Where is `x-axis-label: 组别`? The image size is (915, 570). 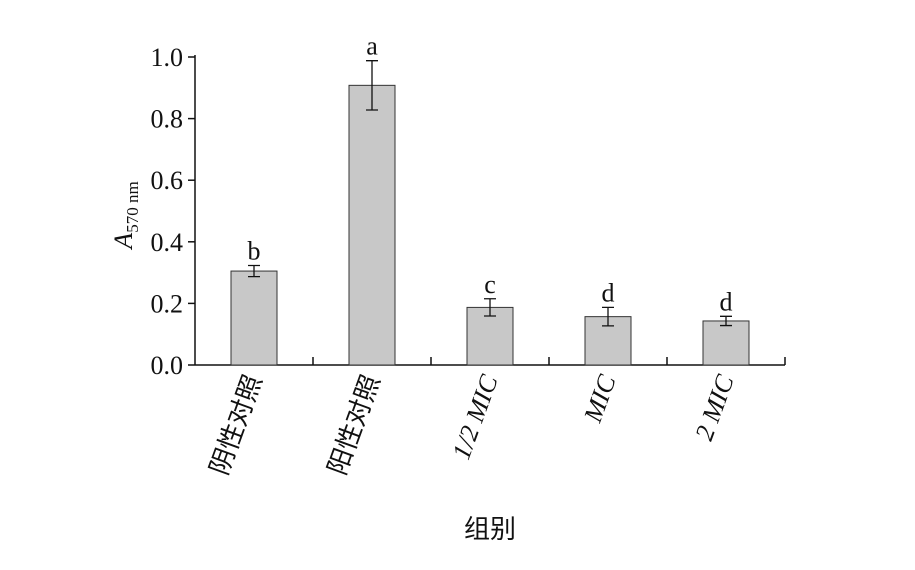 x-axis-label: 组别 is located at coordinates (490, 529).